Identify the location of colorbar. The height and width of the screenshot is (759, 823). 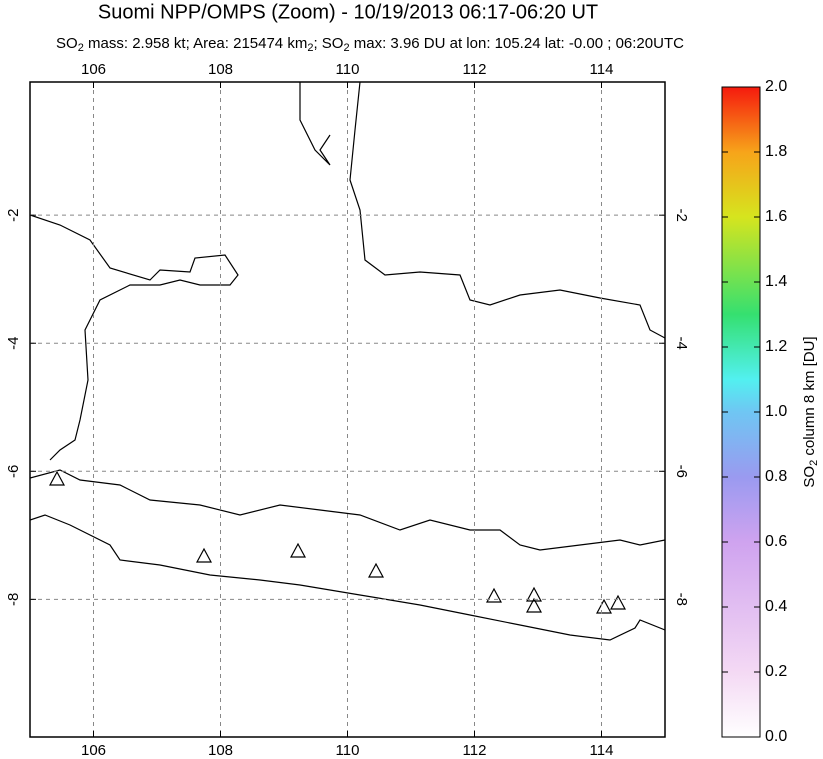
(741, 412).